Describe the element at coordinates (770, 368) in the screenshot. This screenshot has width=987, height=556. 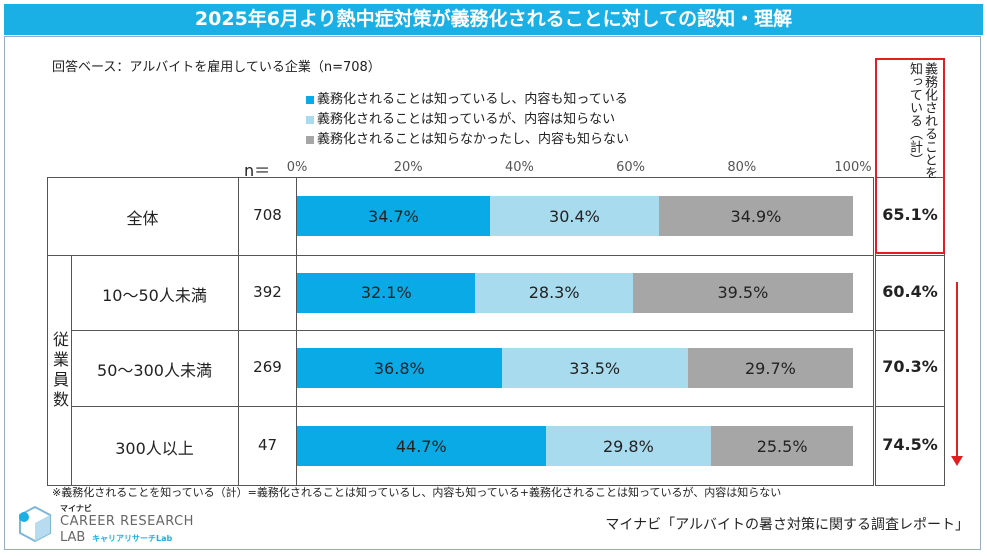
I see `bar-segment: 29.7%` at that location.